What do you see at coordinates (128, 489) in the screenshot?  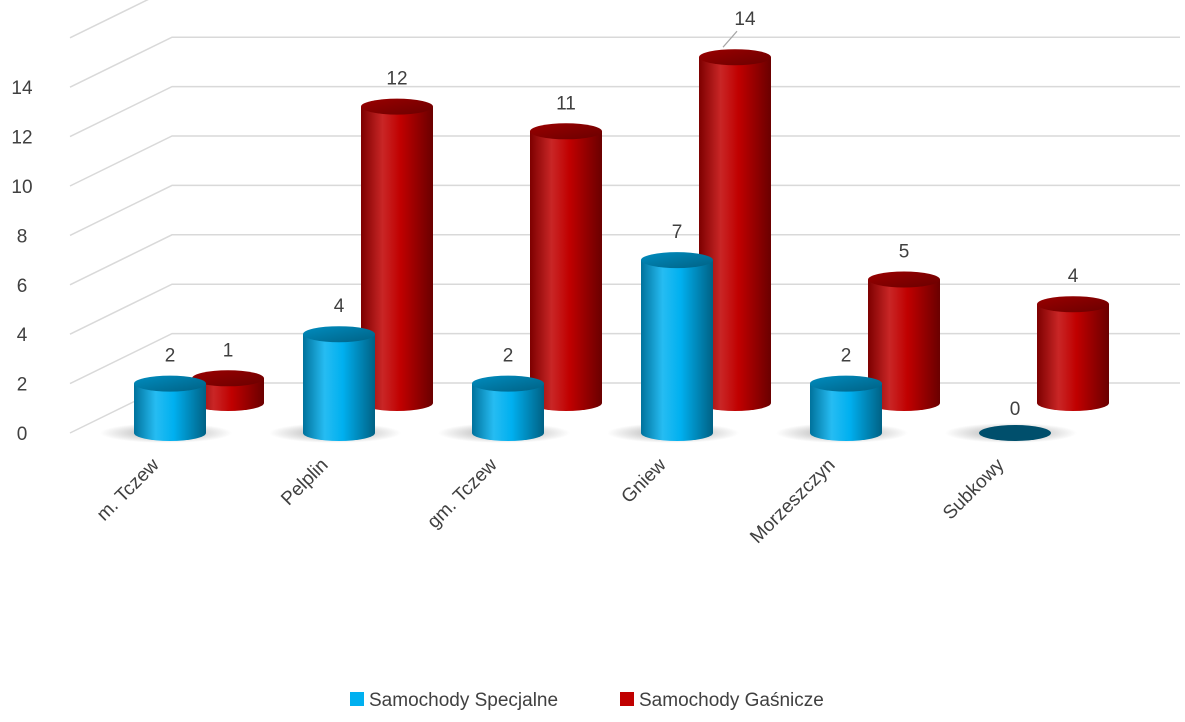 I see `x-tick-label: m. Tczew` at bounding box center [128, 489].